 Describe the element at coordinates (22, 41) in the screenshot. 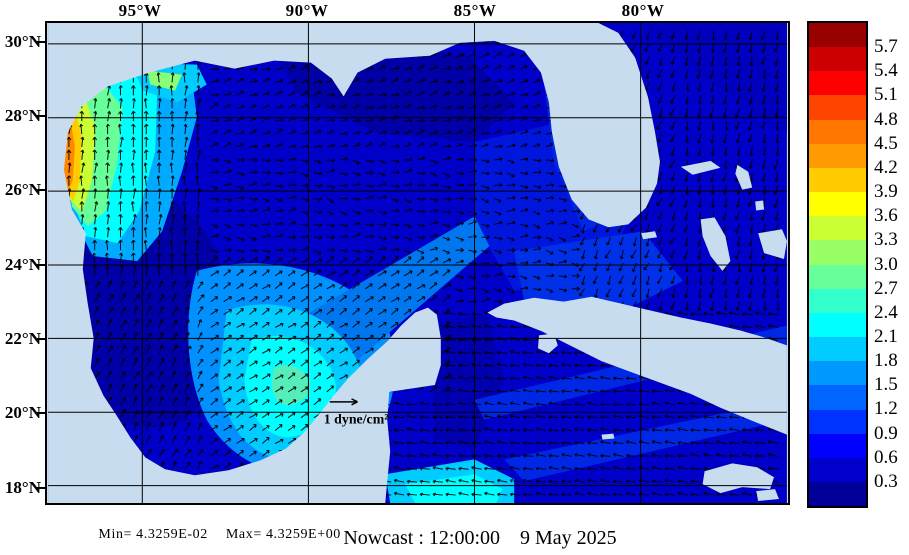

I see `axis-label-left-0: 30°N` at that location.